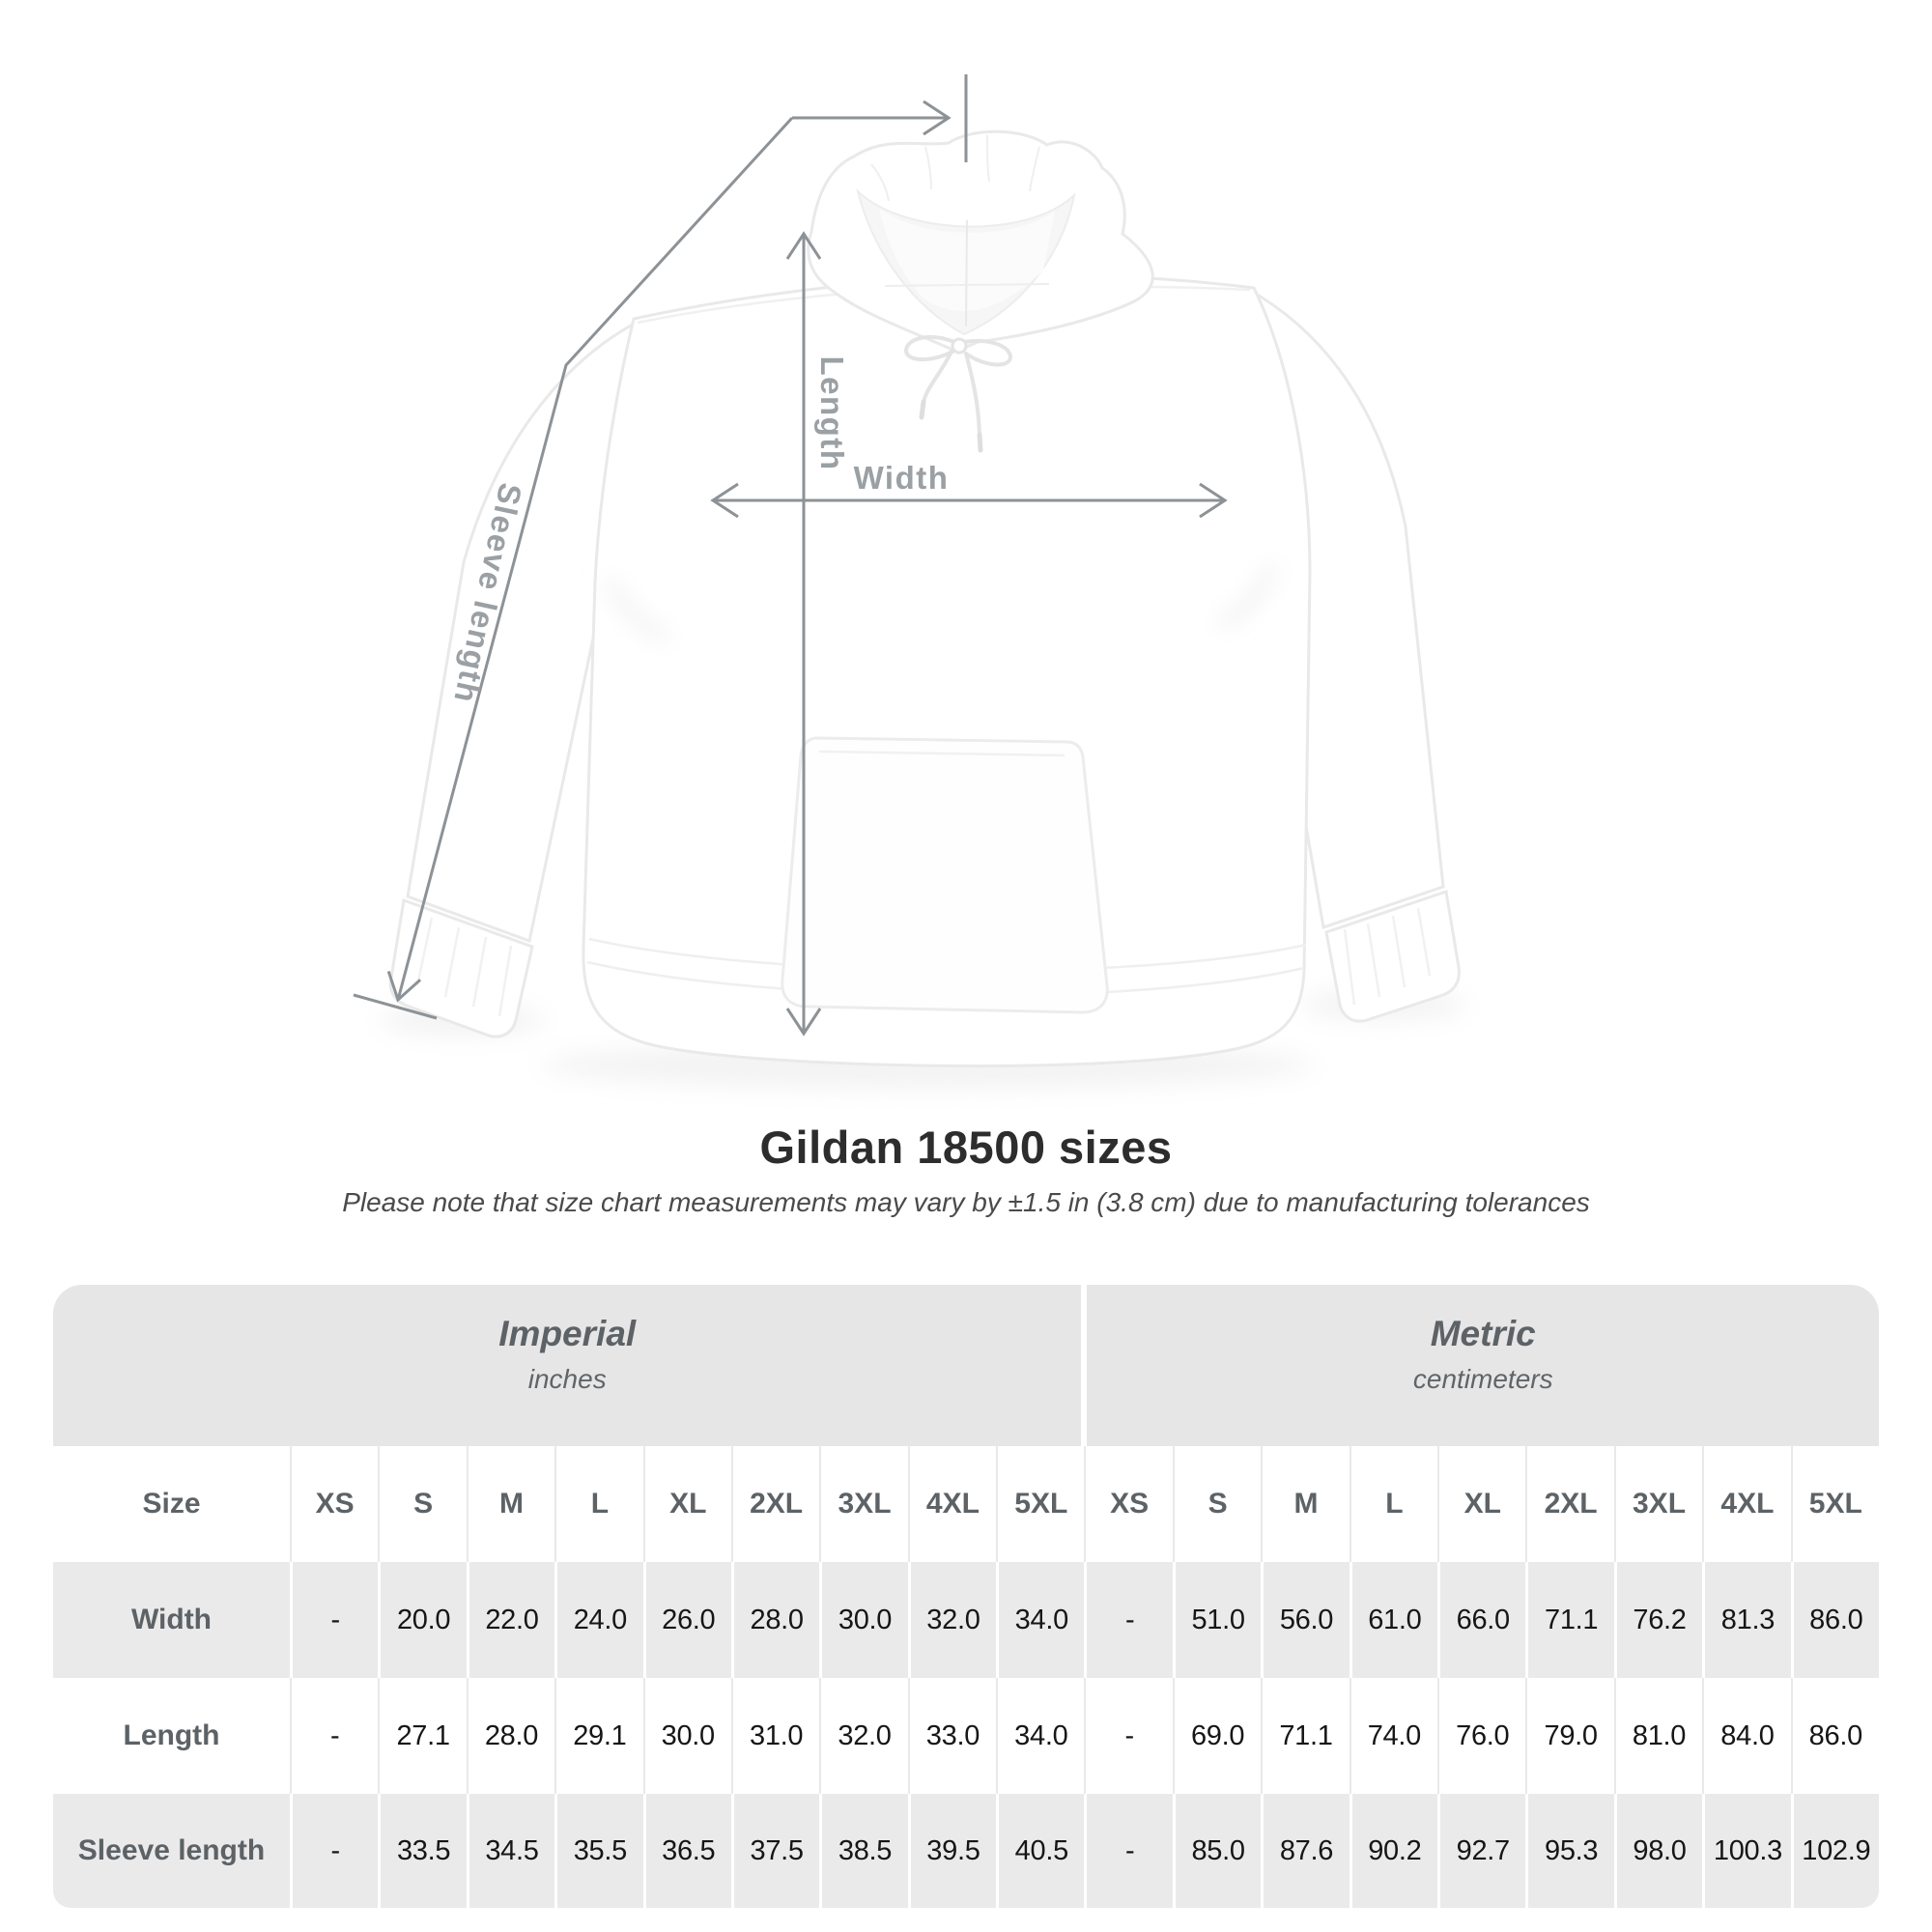 This screenshot has width=1932, height=1932. Describe the element at coordinates (598, 1736) in the screenshot. I see `table-cell: 29.1` at that location.